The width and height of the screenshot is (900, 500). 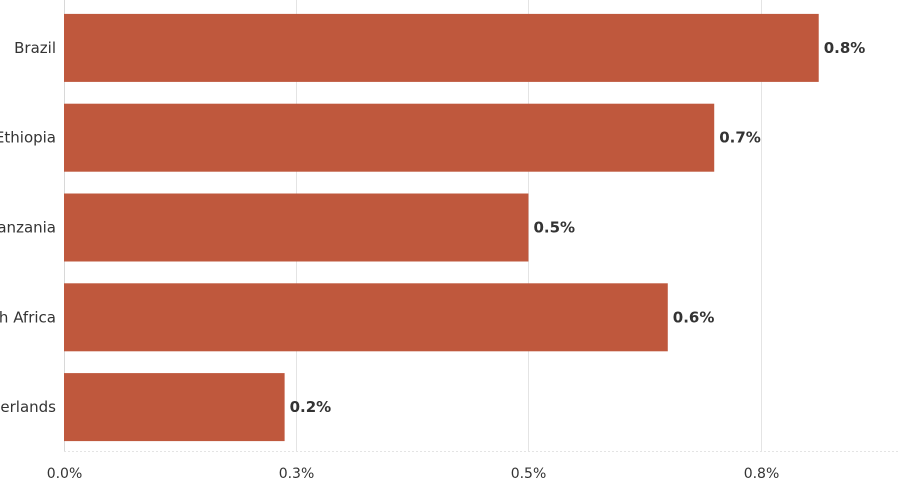 I want to click on category-label: Netherlands, so click(x=28, y=407).